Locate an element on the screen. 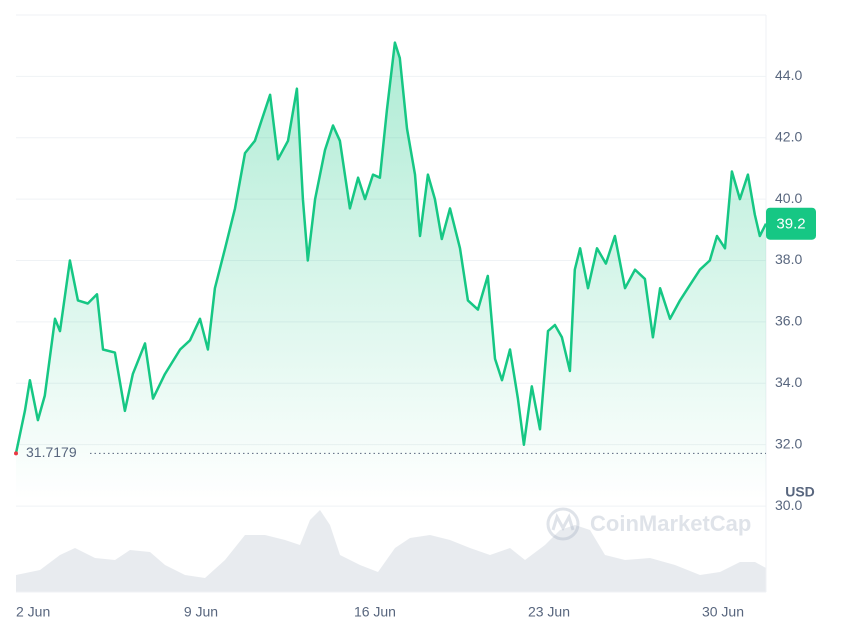 The height and width of the screenshot is (626, 850). x-tick-label: 2 Jun is located at coordinates (33, 612).